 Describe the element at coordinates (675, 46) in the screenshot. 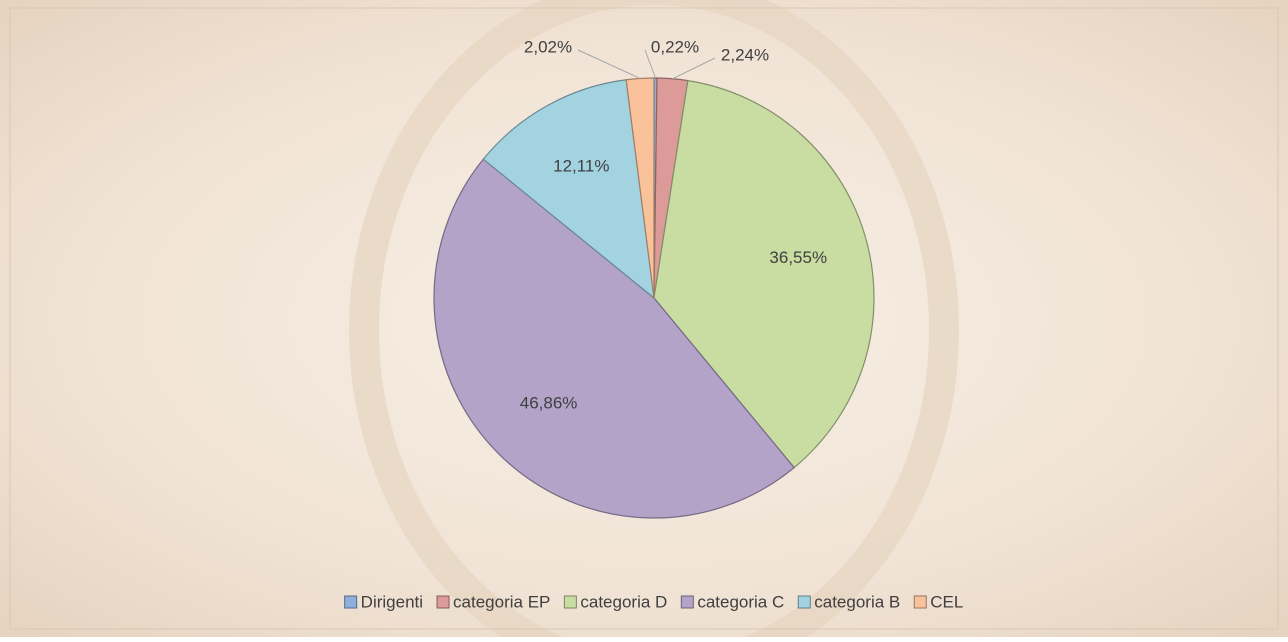

I see `data-label: 0,22%` at that location.